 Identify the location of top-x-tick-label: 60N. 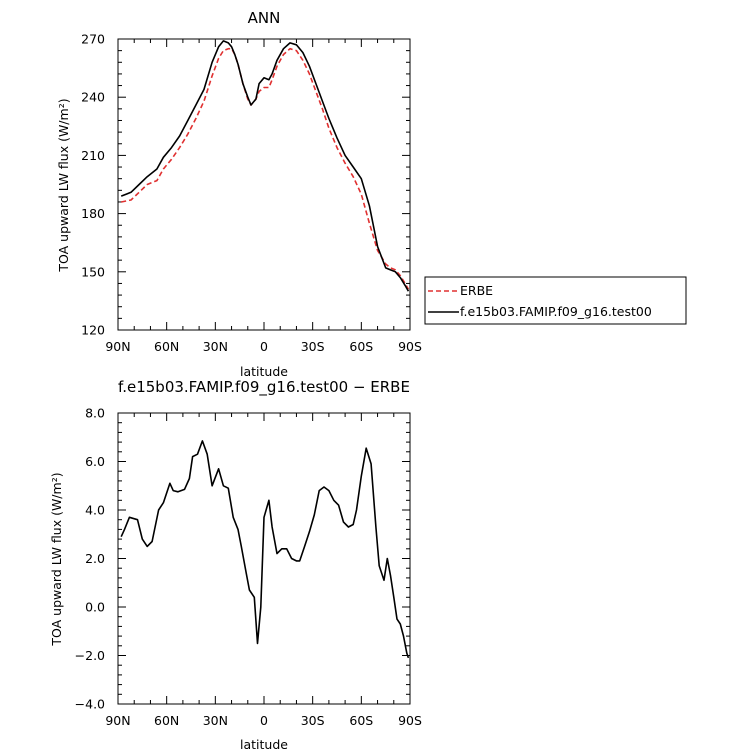
(166, 346).